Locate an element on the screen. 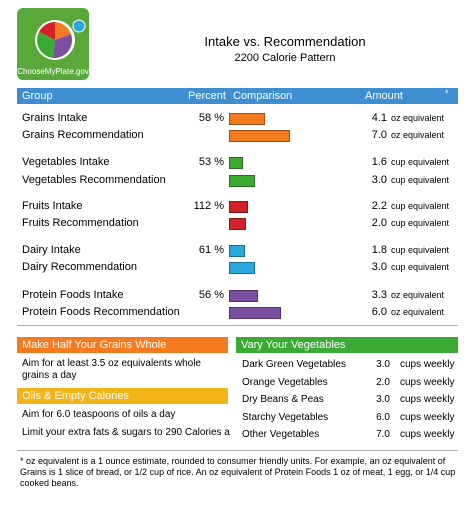 The width and height of the screenshot is (474, 505). row-percent: 53 % is located at coordinates (211, 162).